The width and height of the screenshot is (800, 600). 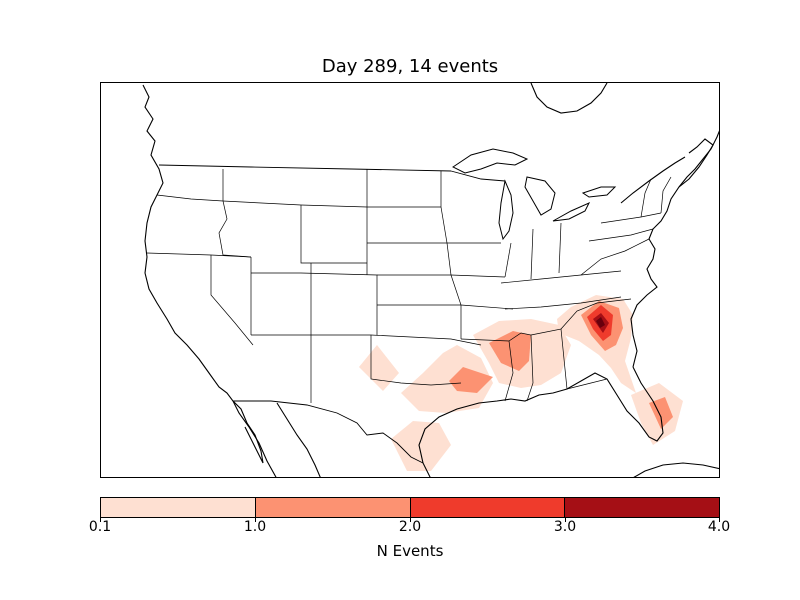 I want to click on colorbar-tick-label: 2.0, so click(x=410, y=527).